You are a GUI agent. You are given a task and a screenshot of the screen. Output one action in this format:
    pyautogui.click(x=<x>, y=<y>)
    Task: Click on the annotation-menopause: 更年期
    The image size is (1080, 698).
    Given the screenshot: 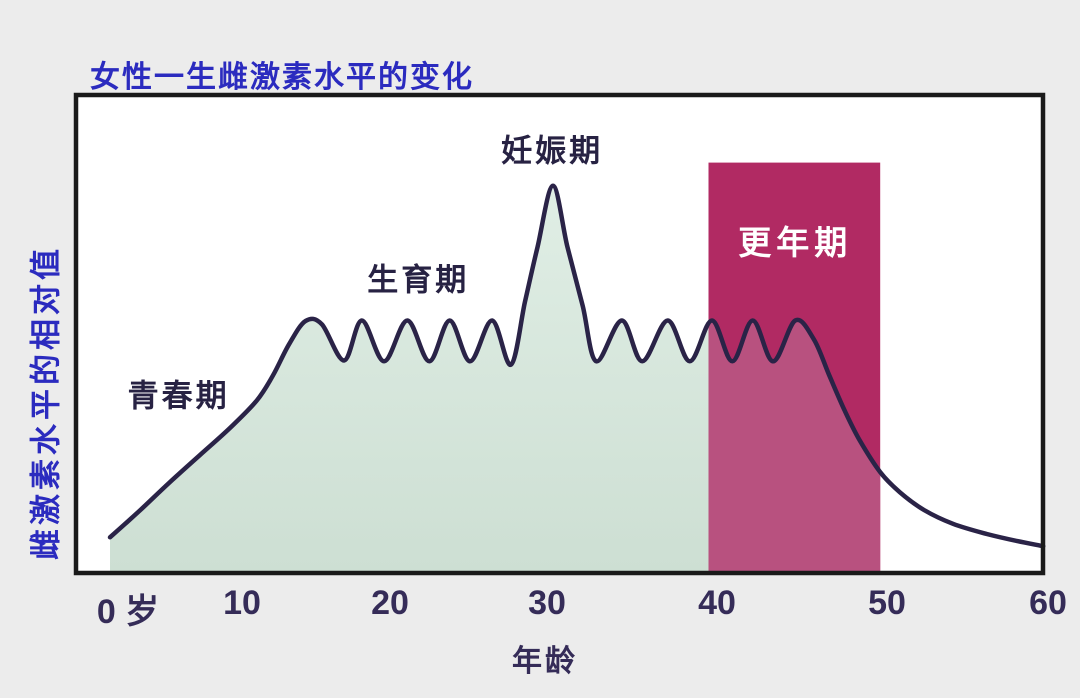 What is the action you would take?
    pyautogui.click(x=795, y=243)
    